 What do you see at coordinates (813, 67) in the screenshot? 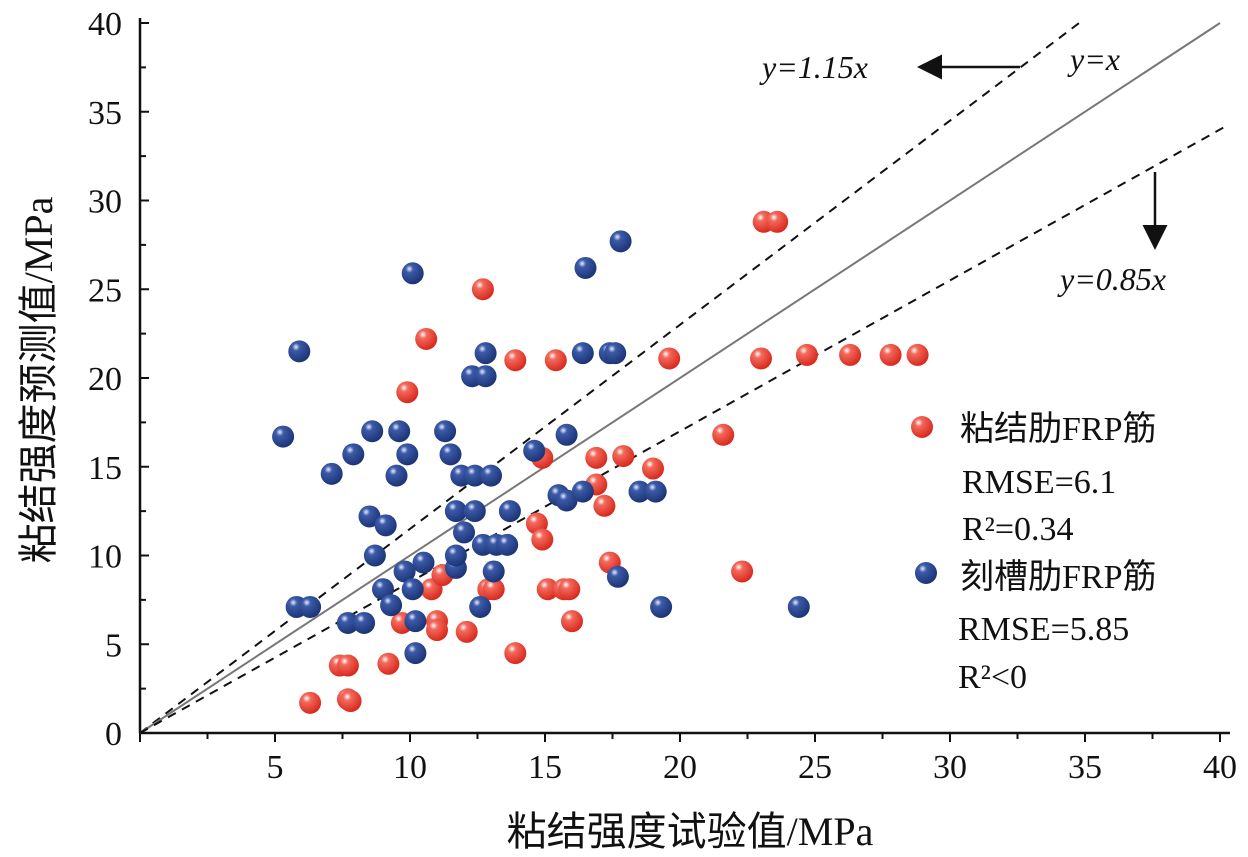
I see `annotation-y-1.15x: y=1.15x` at bounding box center [813, 67].